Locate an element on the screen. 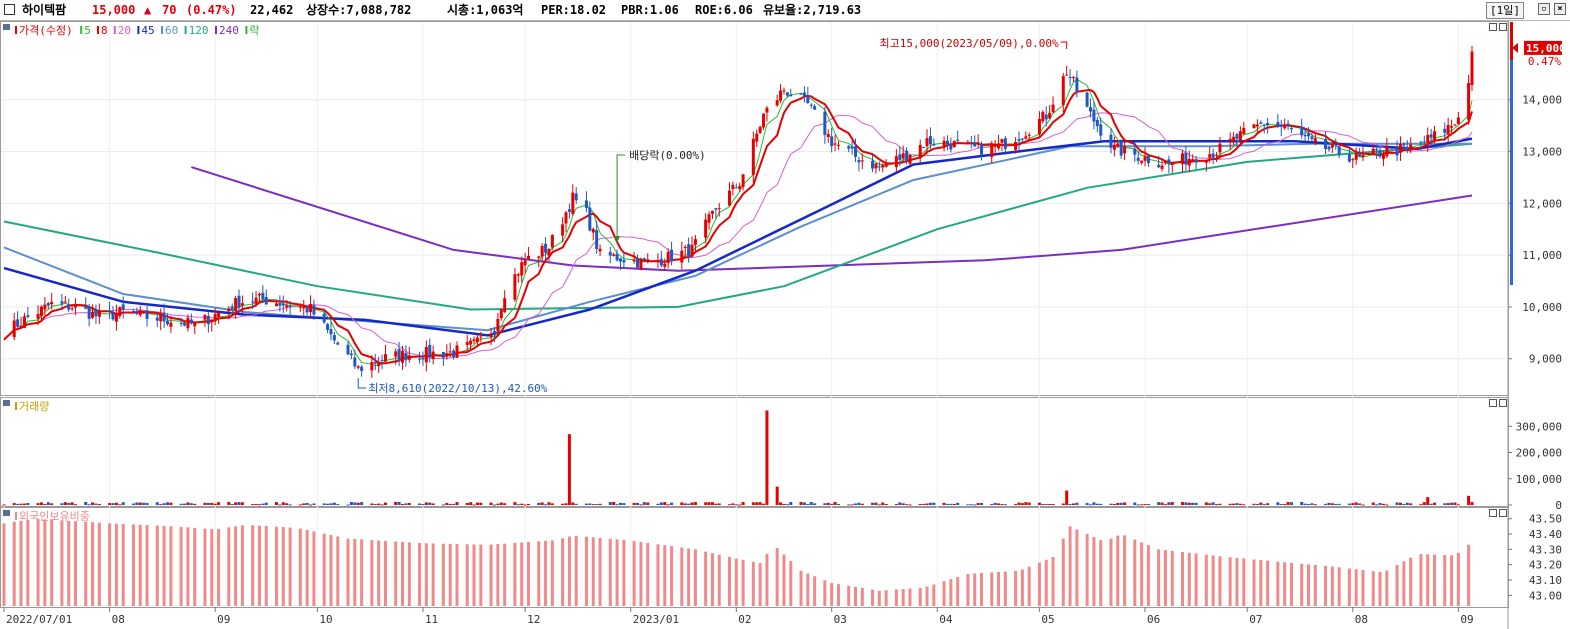 This screenshot has width=1570, height=629. select-checkbox is located at coordinates (9, 9).